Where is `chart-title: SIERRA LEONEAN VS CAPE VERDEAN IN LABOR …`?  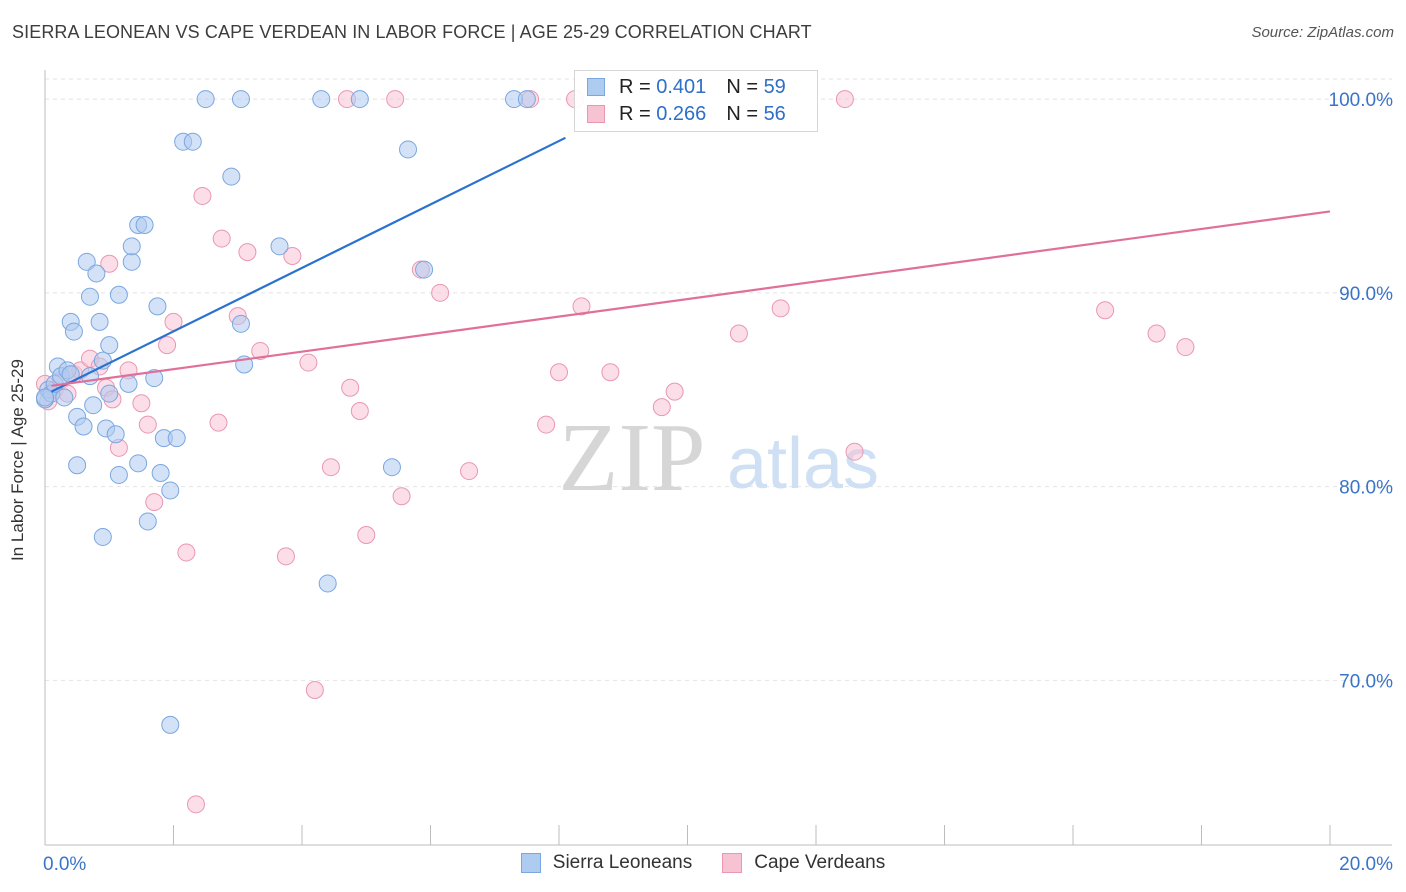
chart-title: SIERRA LEONEAN VS CAPE VERDEAN IN LABOR … is located at coordinates (412, 32).